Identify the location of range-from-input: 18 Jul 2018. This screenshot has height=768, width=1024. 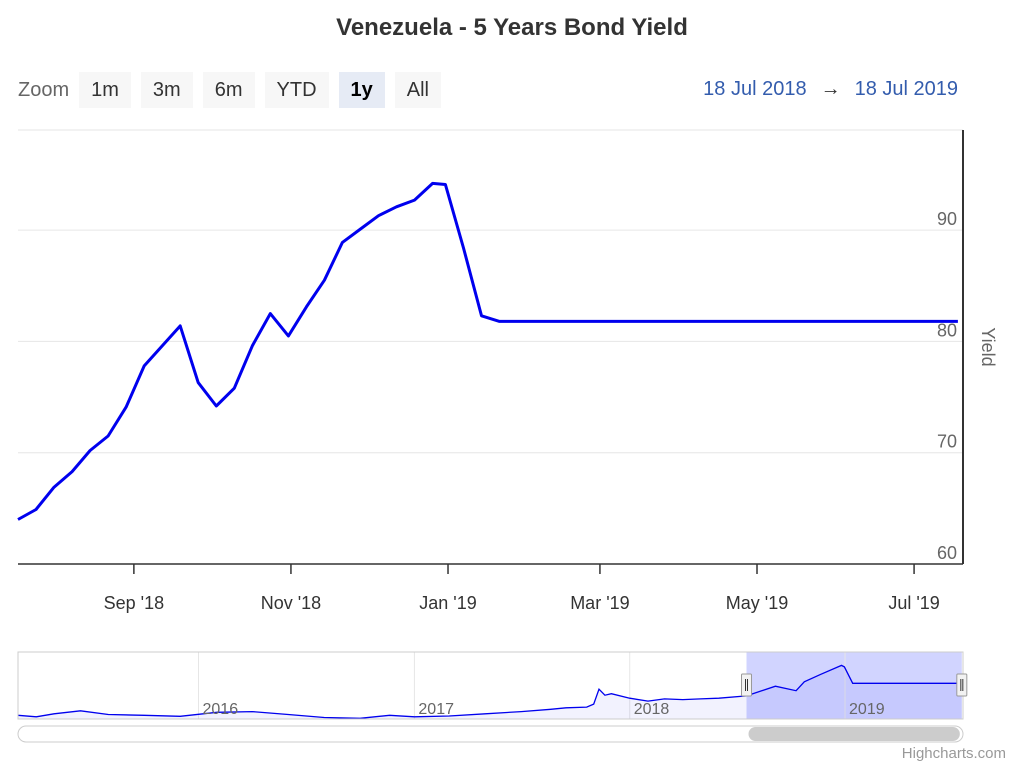
(755, 89).